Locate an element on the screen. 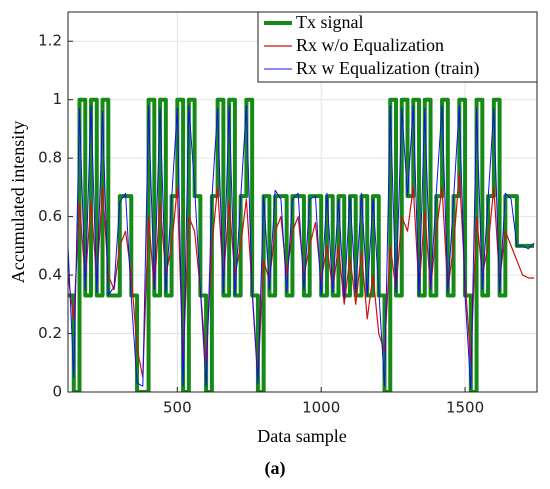 This screenshot has height=489, width=550. legend-label: Tx signal is located at coordinates (330, 22).